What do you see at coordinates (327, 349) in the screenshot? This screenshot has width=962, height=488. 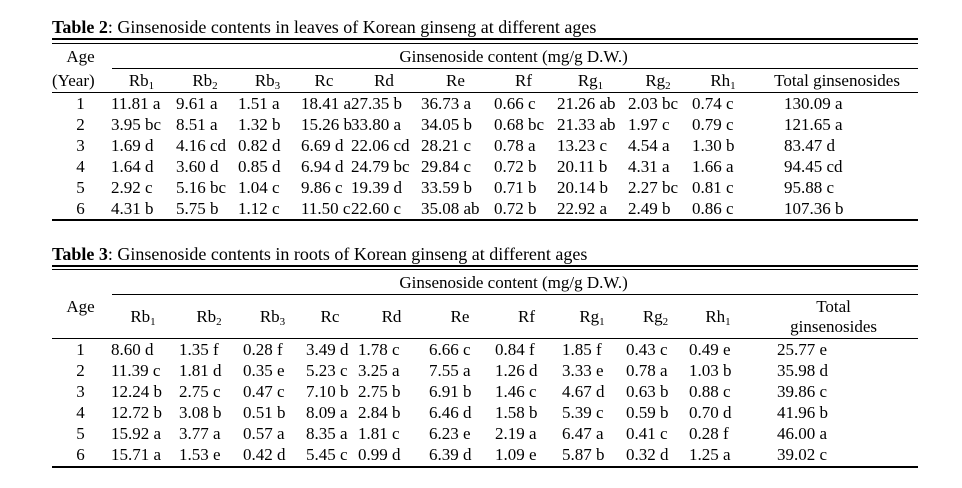 I see `table-cell: 3.49 d` at bounding box center [327, 349].